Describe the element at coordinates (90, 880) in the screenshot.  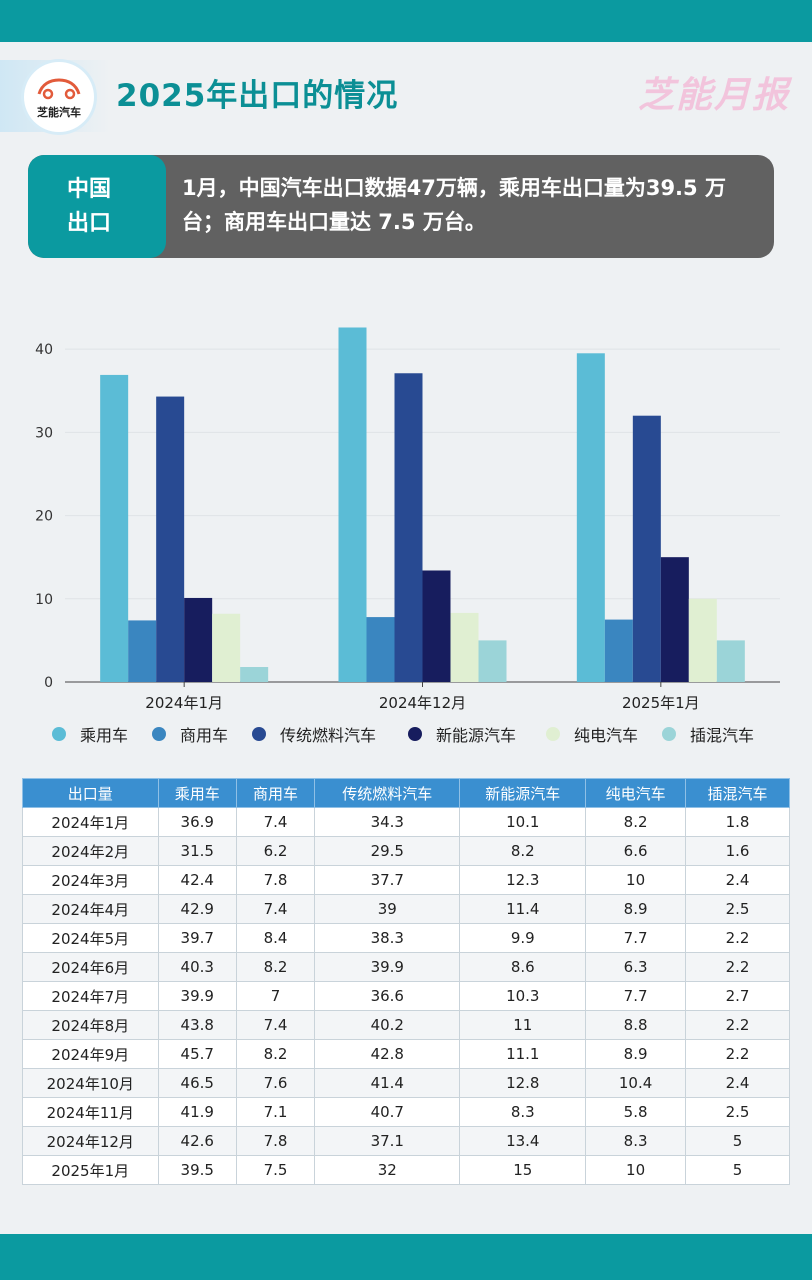
I see `table-cell: 2024年3月` at that location.